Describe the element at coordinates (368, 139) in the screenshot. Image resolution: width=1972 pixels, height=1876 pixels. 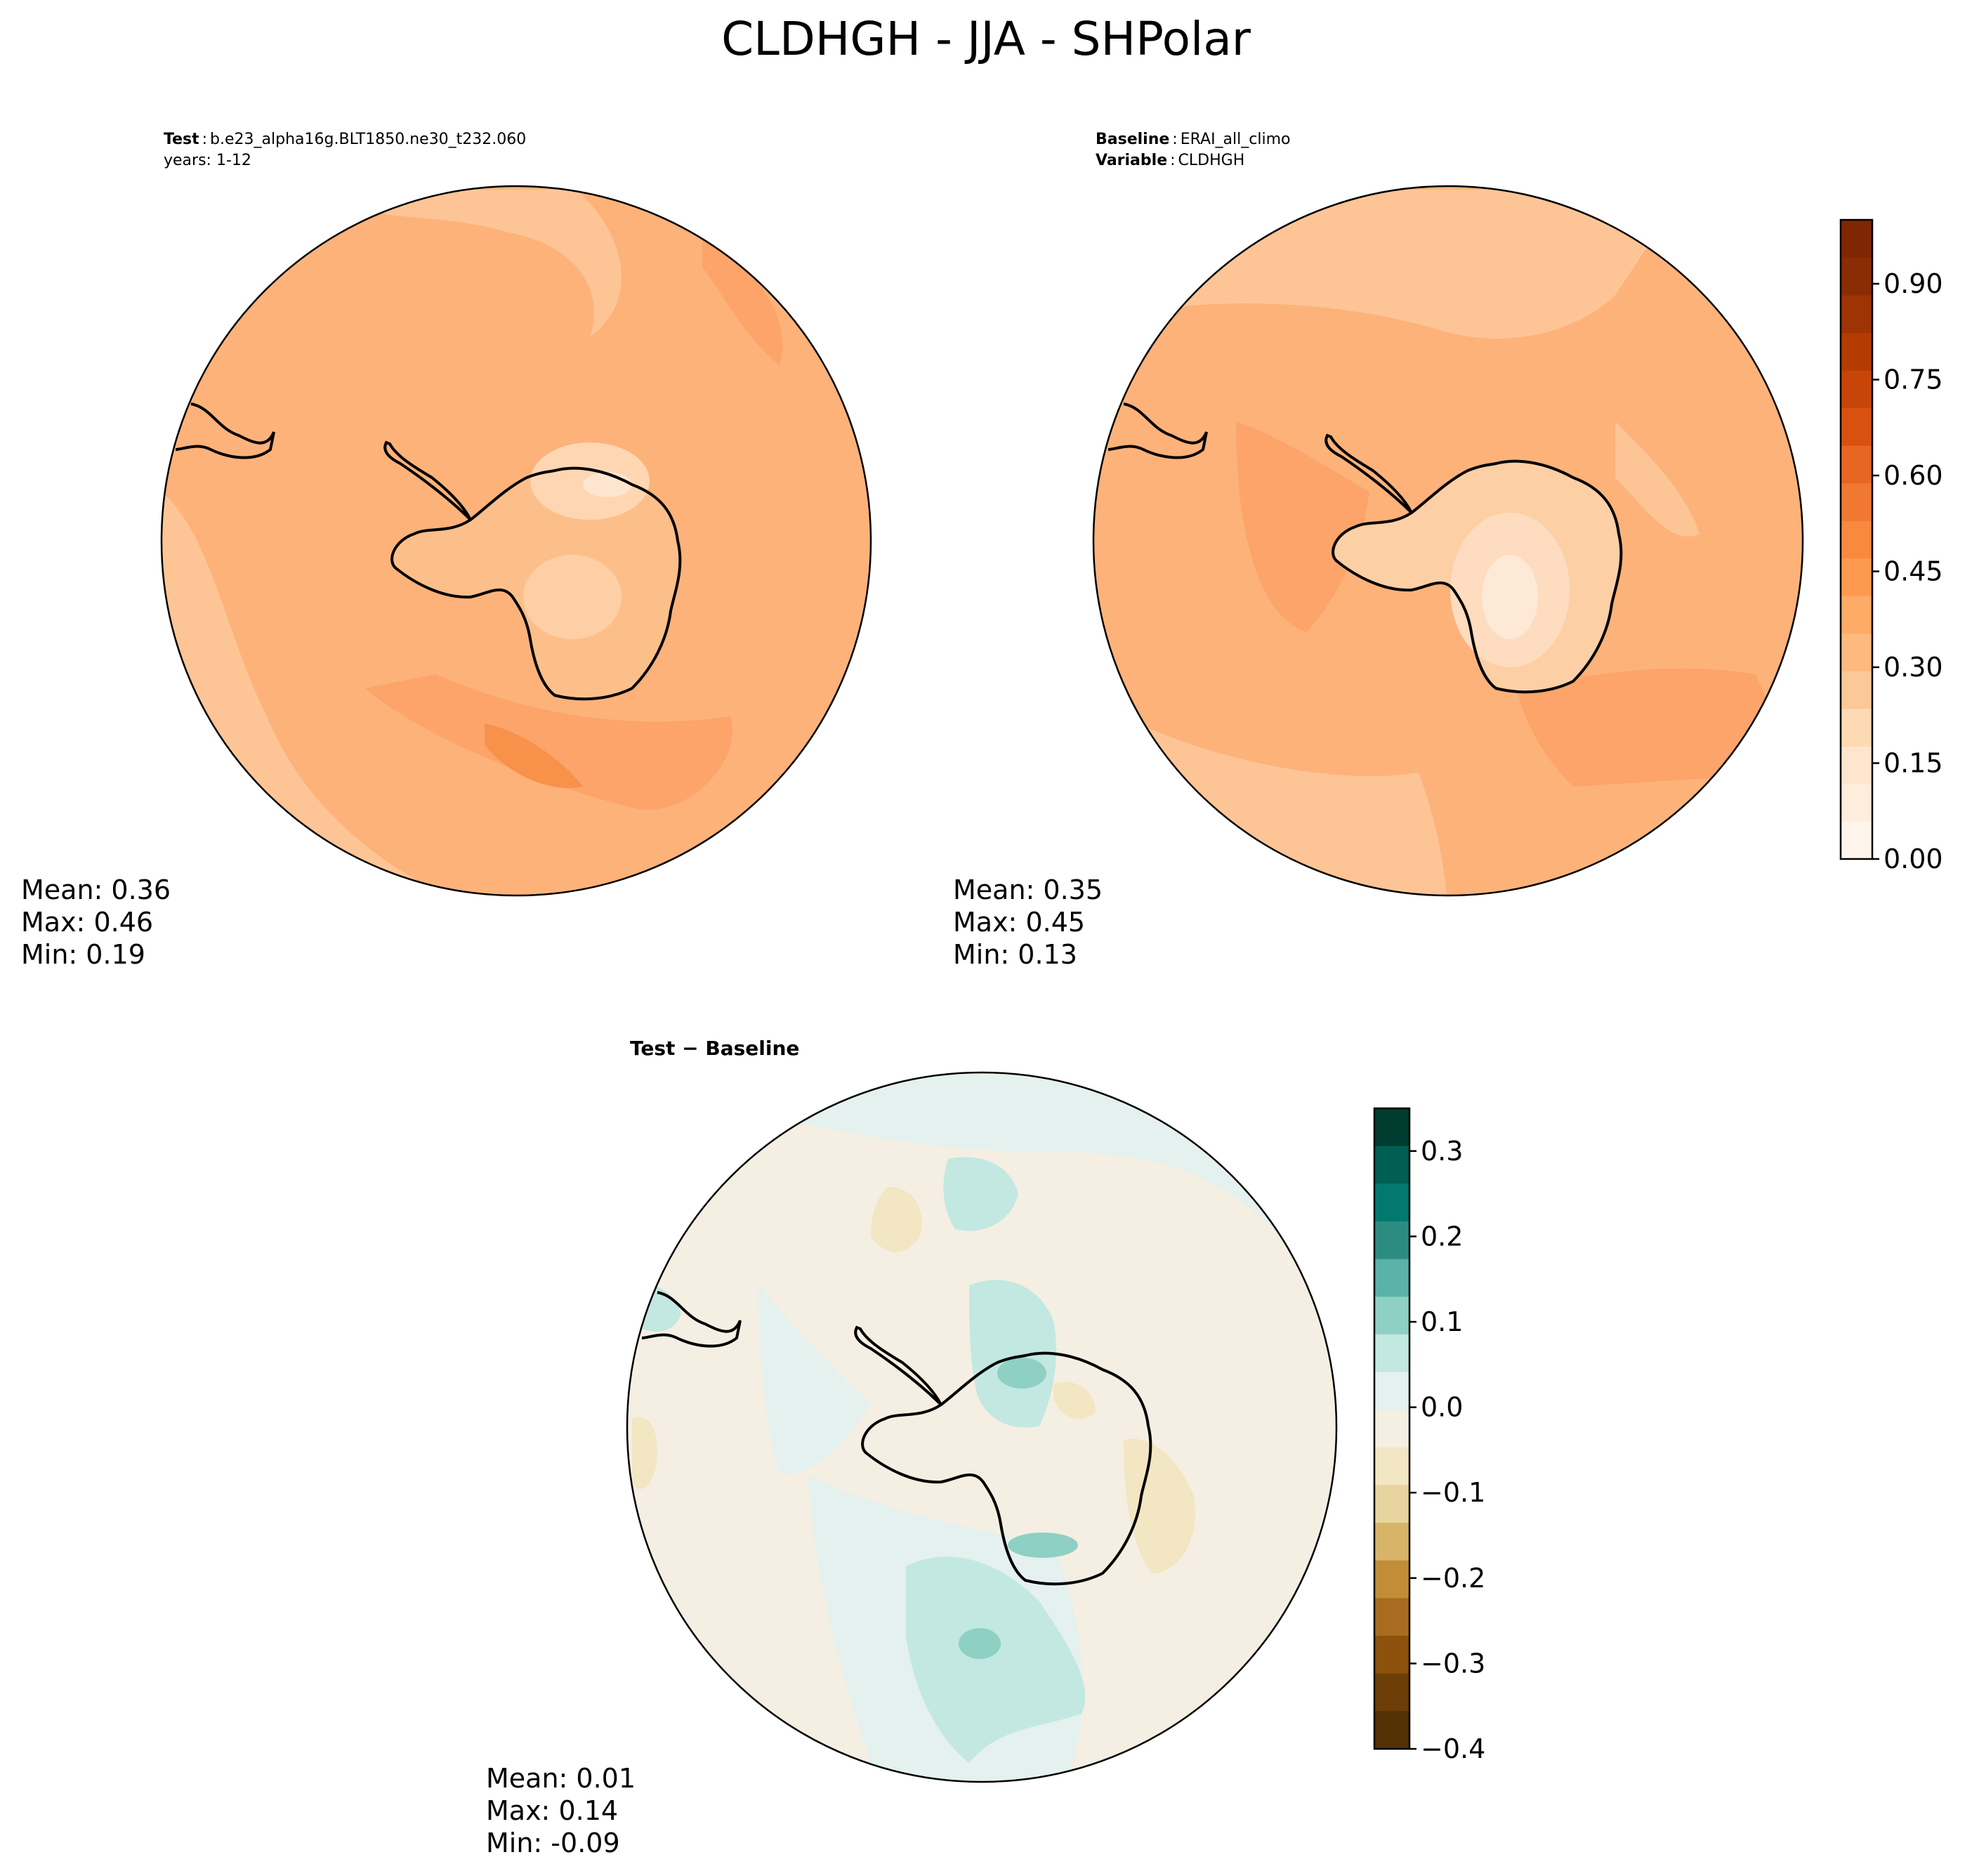
I see `test-label-value: b.e23_alpha16g.BLT1850.ne30_t232.060` at that location.